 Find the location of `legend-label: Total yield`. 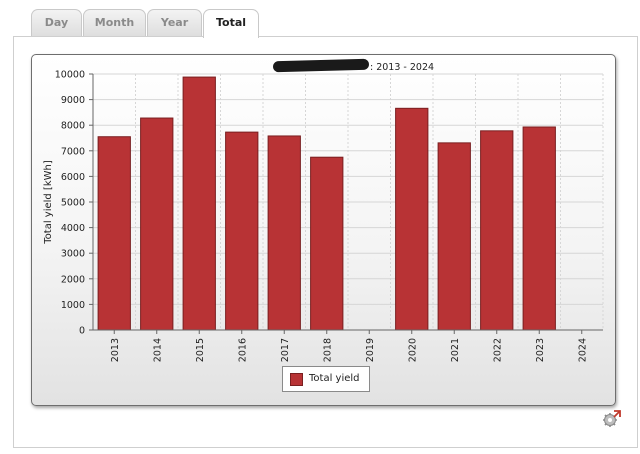

legend-label: Total yield is located at coordinates (334, 378).